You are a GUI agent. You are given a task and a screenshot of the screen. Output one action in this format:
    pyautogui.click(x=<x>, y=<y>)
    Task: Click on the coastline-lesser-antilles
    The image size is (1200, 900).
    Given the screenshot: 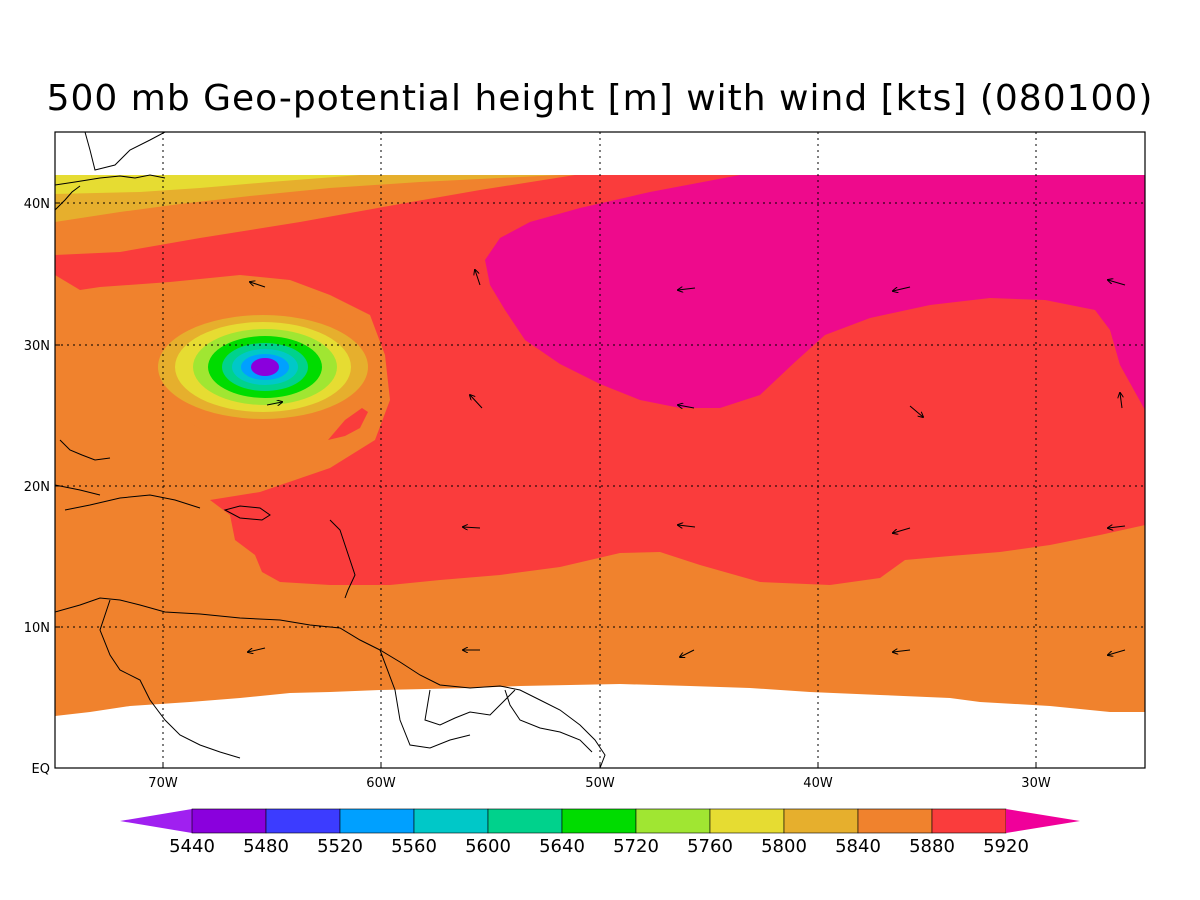 What is the action you would take?
    pyautogui.click(x=342, y=559)
    